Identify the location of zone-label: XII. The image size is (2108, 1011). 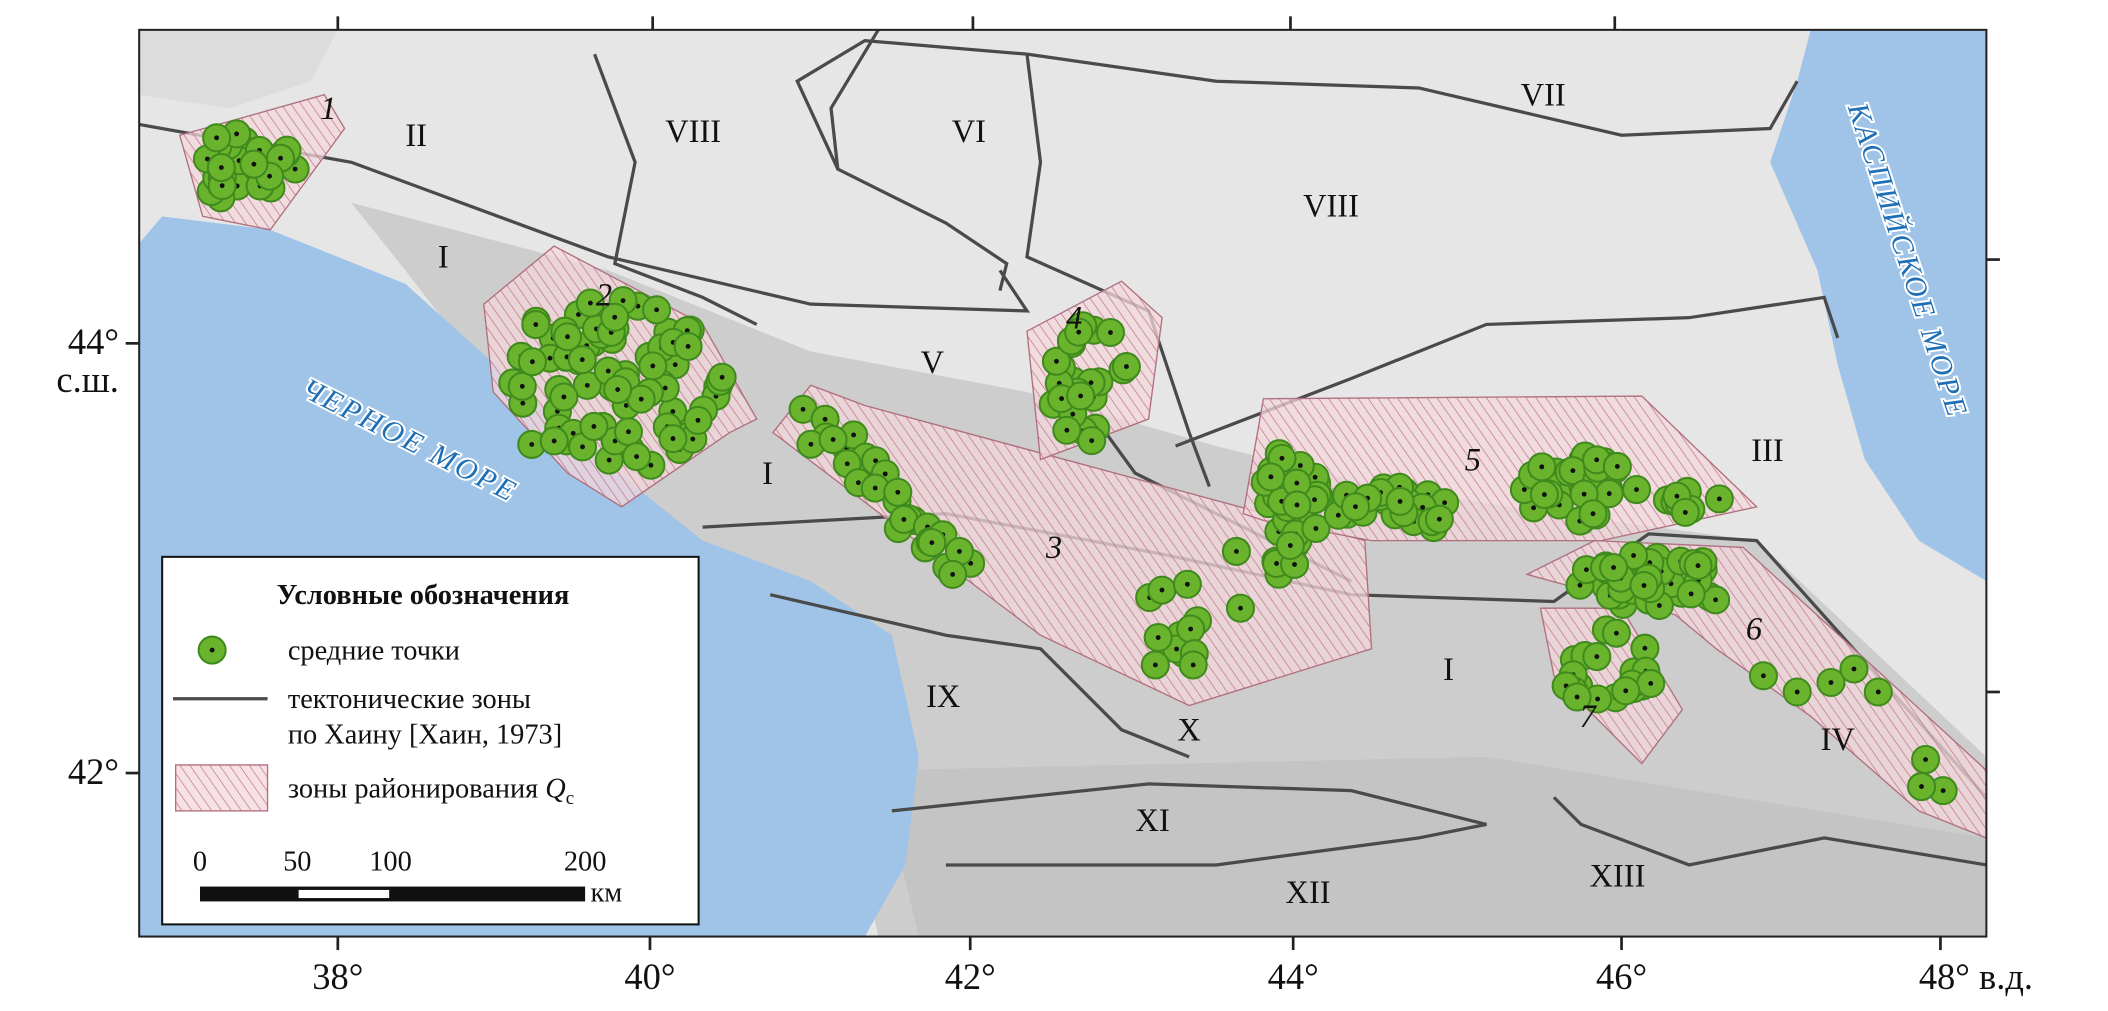
(1308, 893).